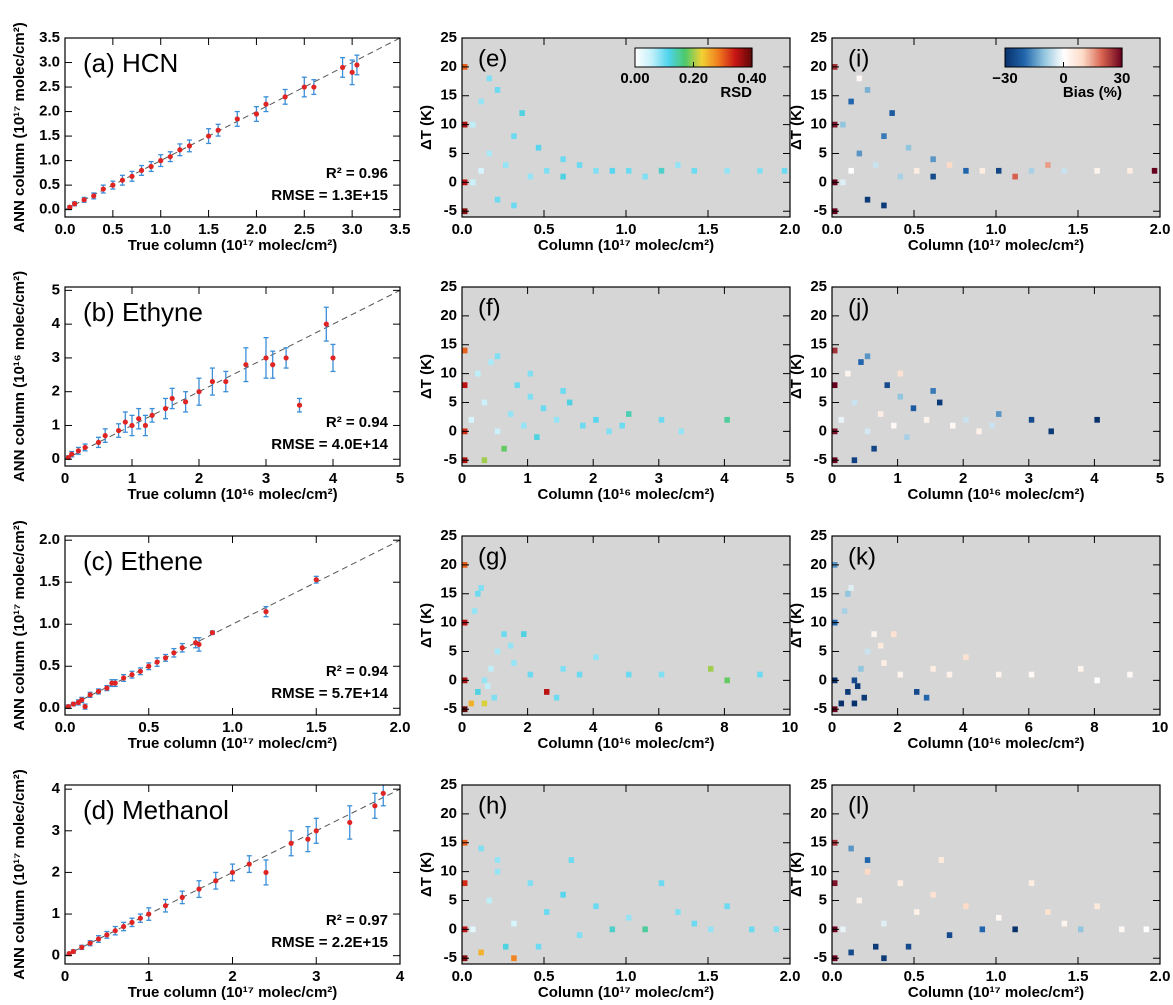 The image size is (1173, 1005). Describe the element at coordinates (1122, 78) in the screenshot. I see `colorbar-tick-label: 30` at that location.